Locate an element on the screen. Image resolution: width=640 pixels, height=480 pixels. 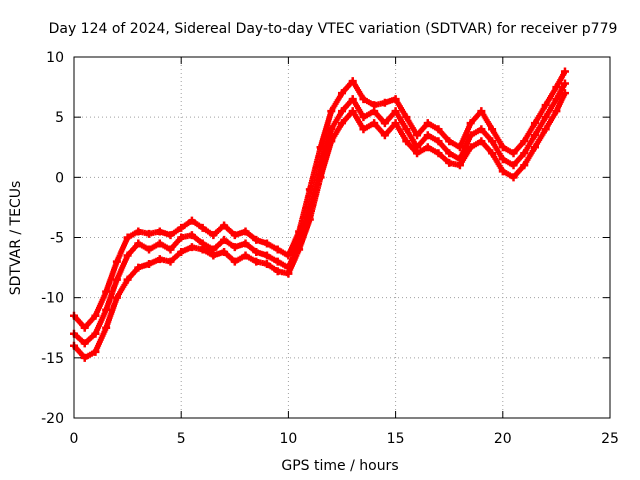
y-tick-label: -5 is located at coordinates (57, 239).